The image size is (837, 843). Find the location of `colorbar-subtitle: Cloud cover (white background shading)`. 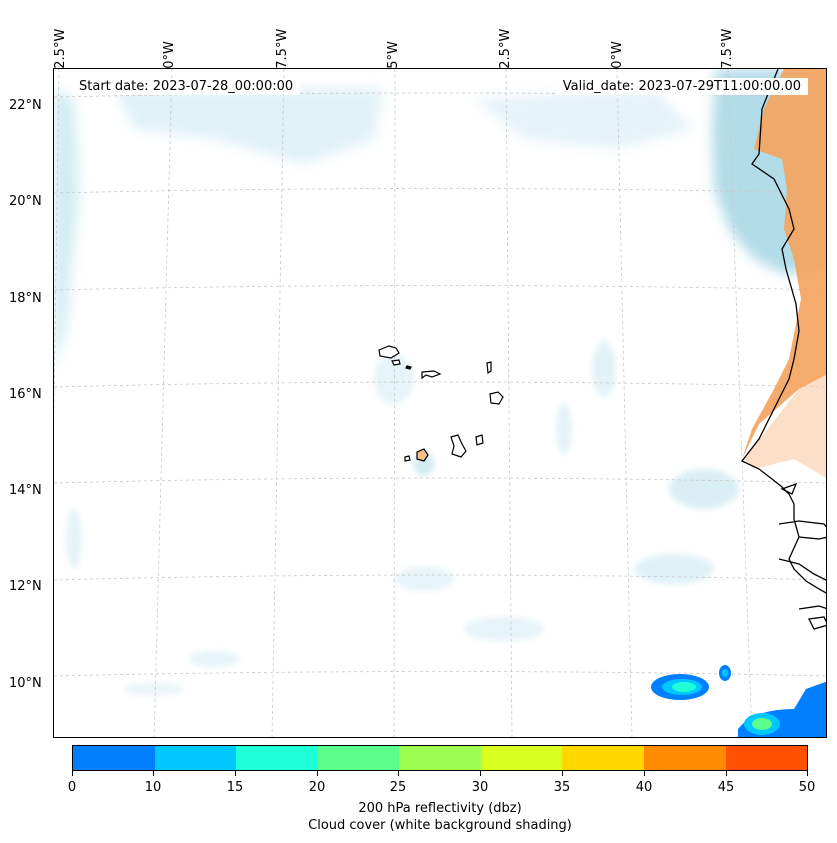

colorbar-subtitle: Cloud cover (white background shading) is located at coordinates (440, 825).